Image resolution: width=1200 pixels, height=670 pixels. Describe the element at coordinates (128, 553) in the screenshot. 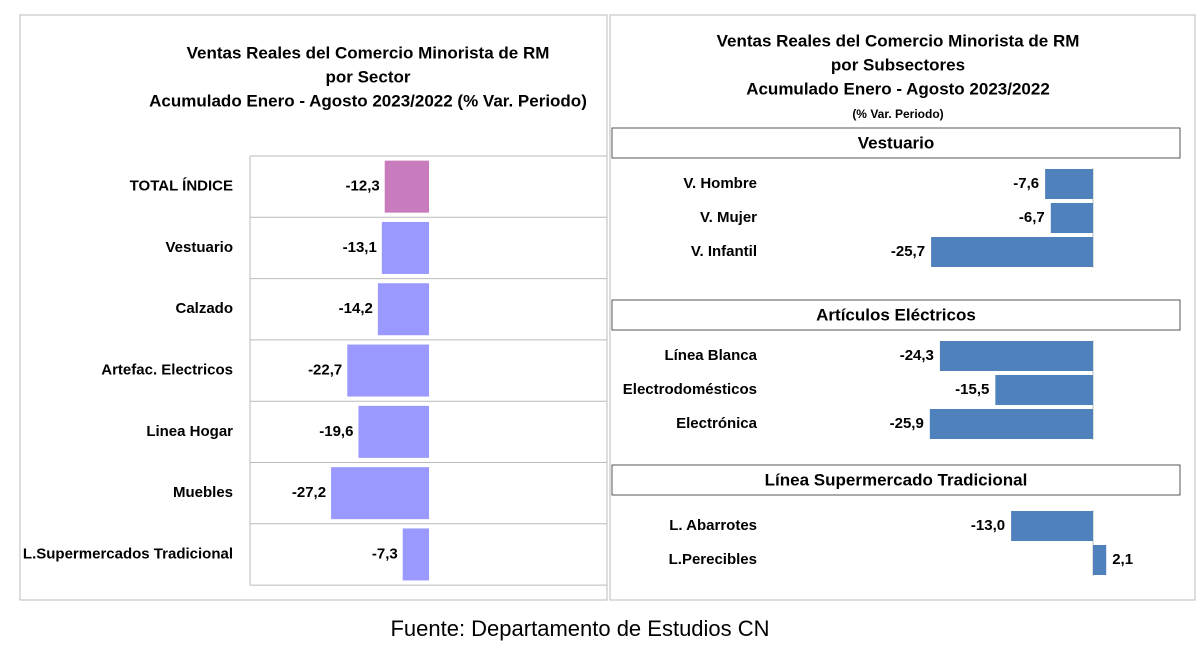

I see `category-label: L.Supermercados Tradicional` at that location.